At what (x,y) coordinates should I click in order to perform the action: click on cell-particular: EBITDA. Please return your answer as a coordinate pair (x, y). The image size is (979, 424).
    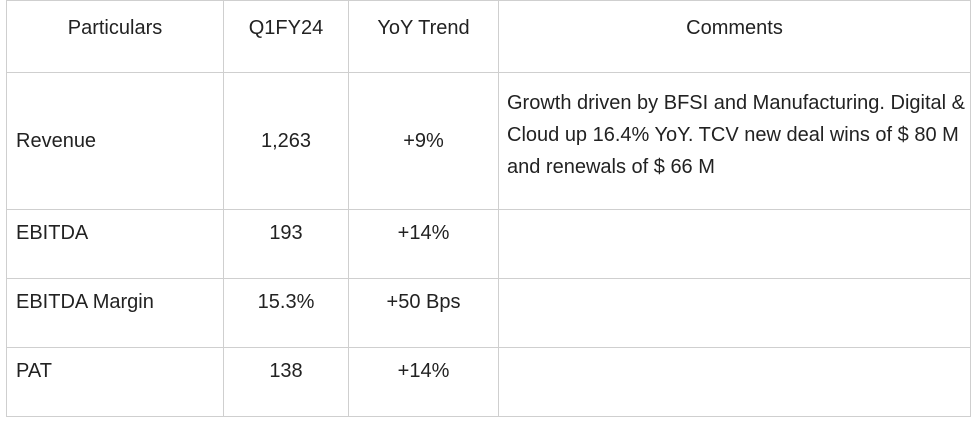
    Looking at the image, I should click on (115, 244).